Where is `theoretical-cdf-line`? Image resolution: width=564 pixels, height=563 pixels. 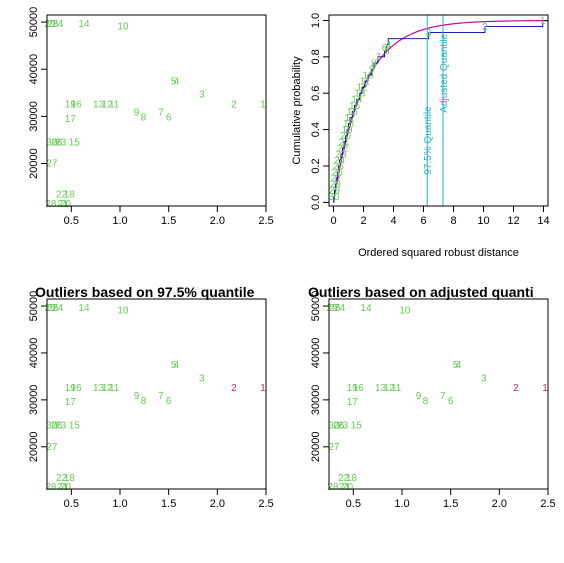
theoretical-cdf-line is located at coordinates (440, 111).